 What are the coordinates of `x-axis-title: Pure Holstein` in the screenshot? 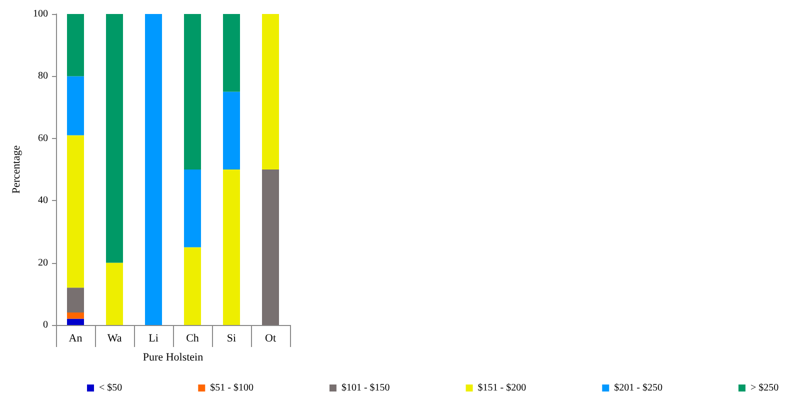 It's located at (173, 358).